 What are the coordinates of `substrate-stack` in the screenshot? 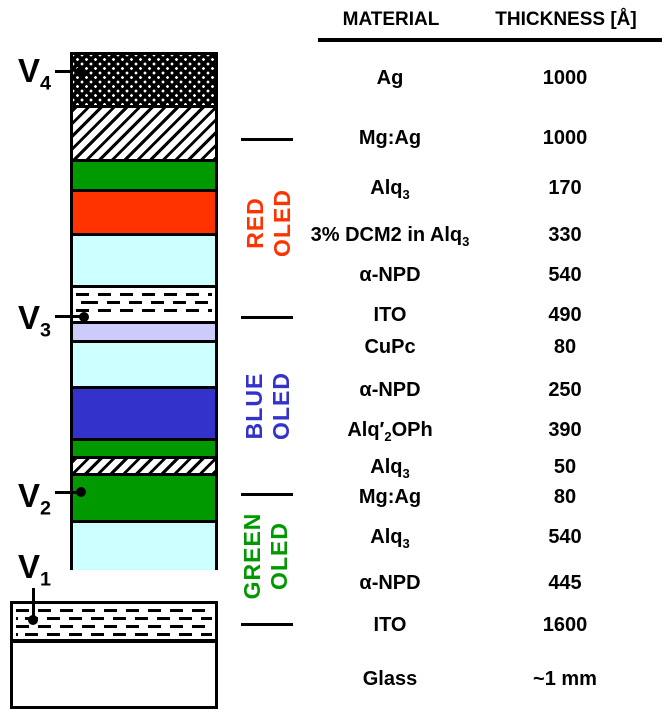 It's located at (114, 655).